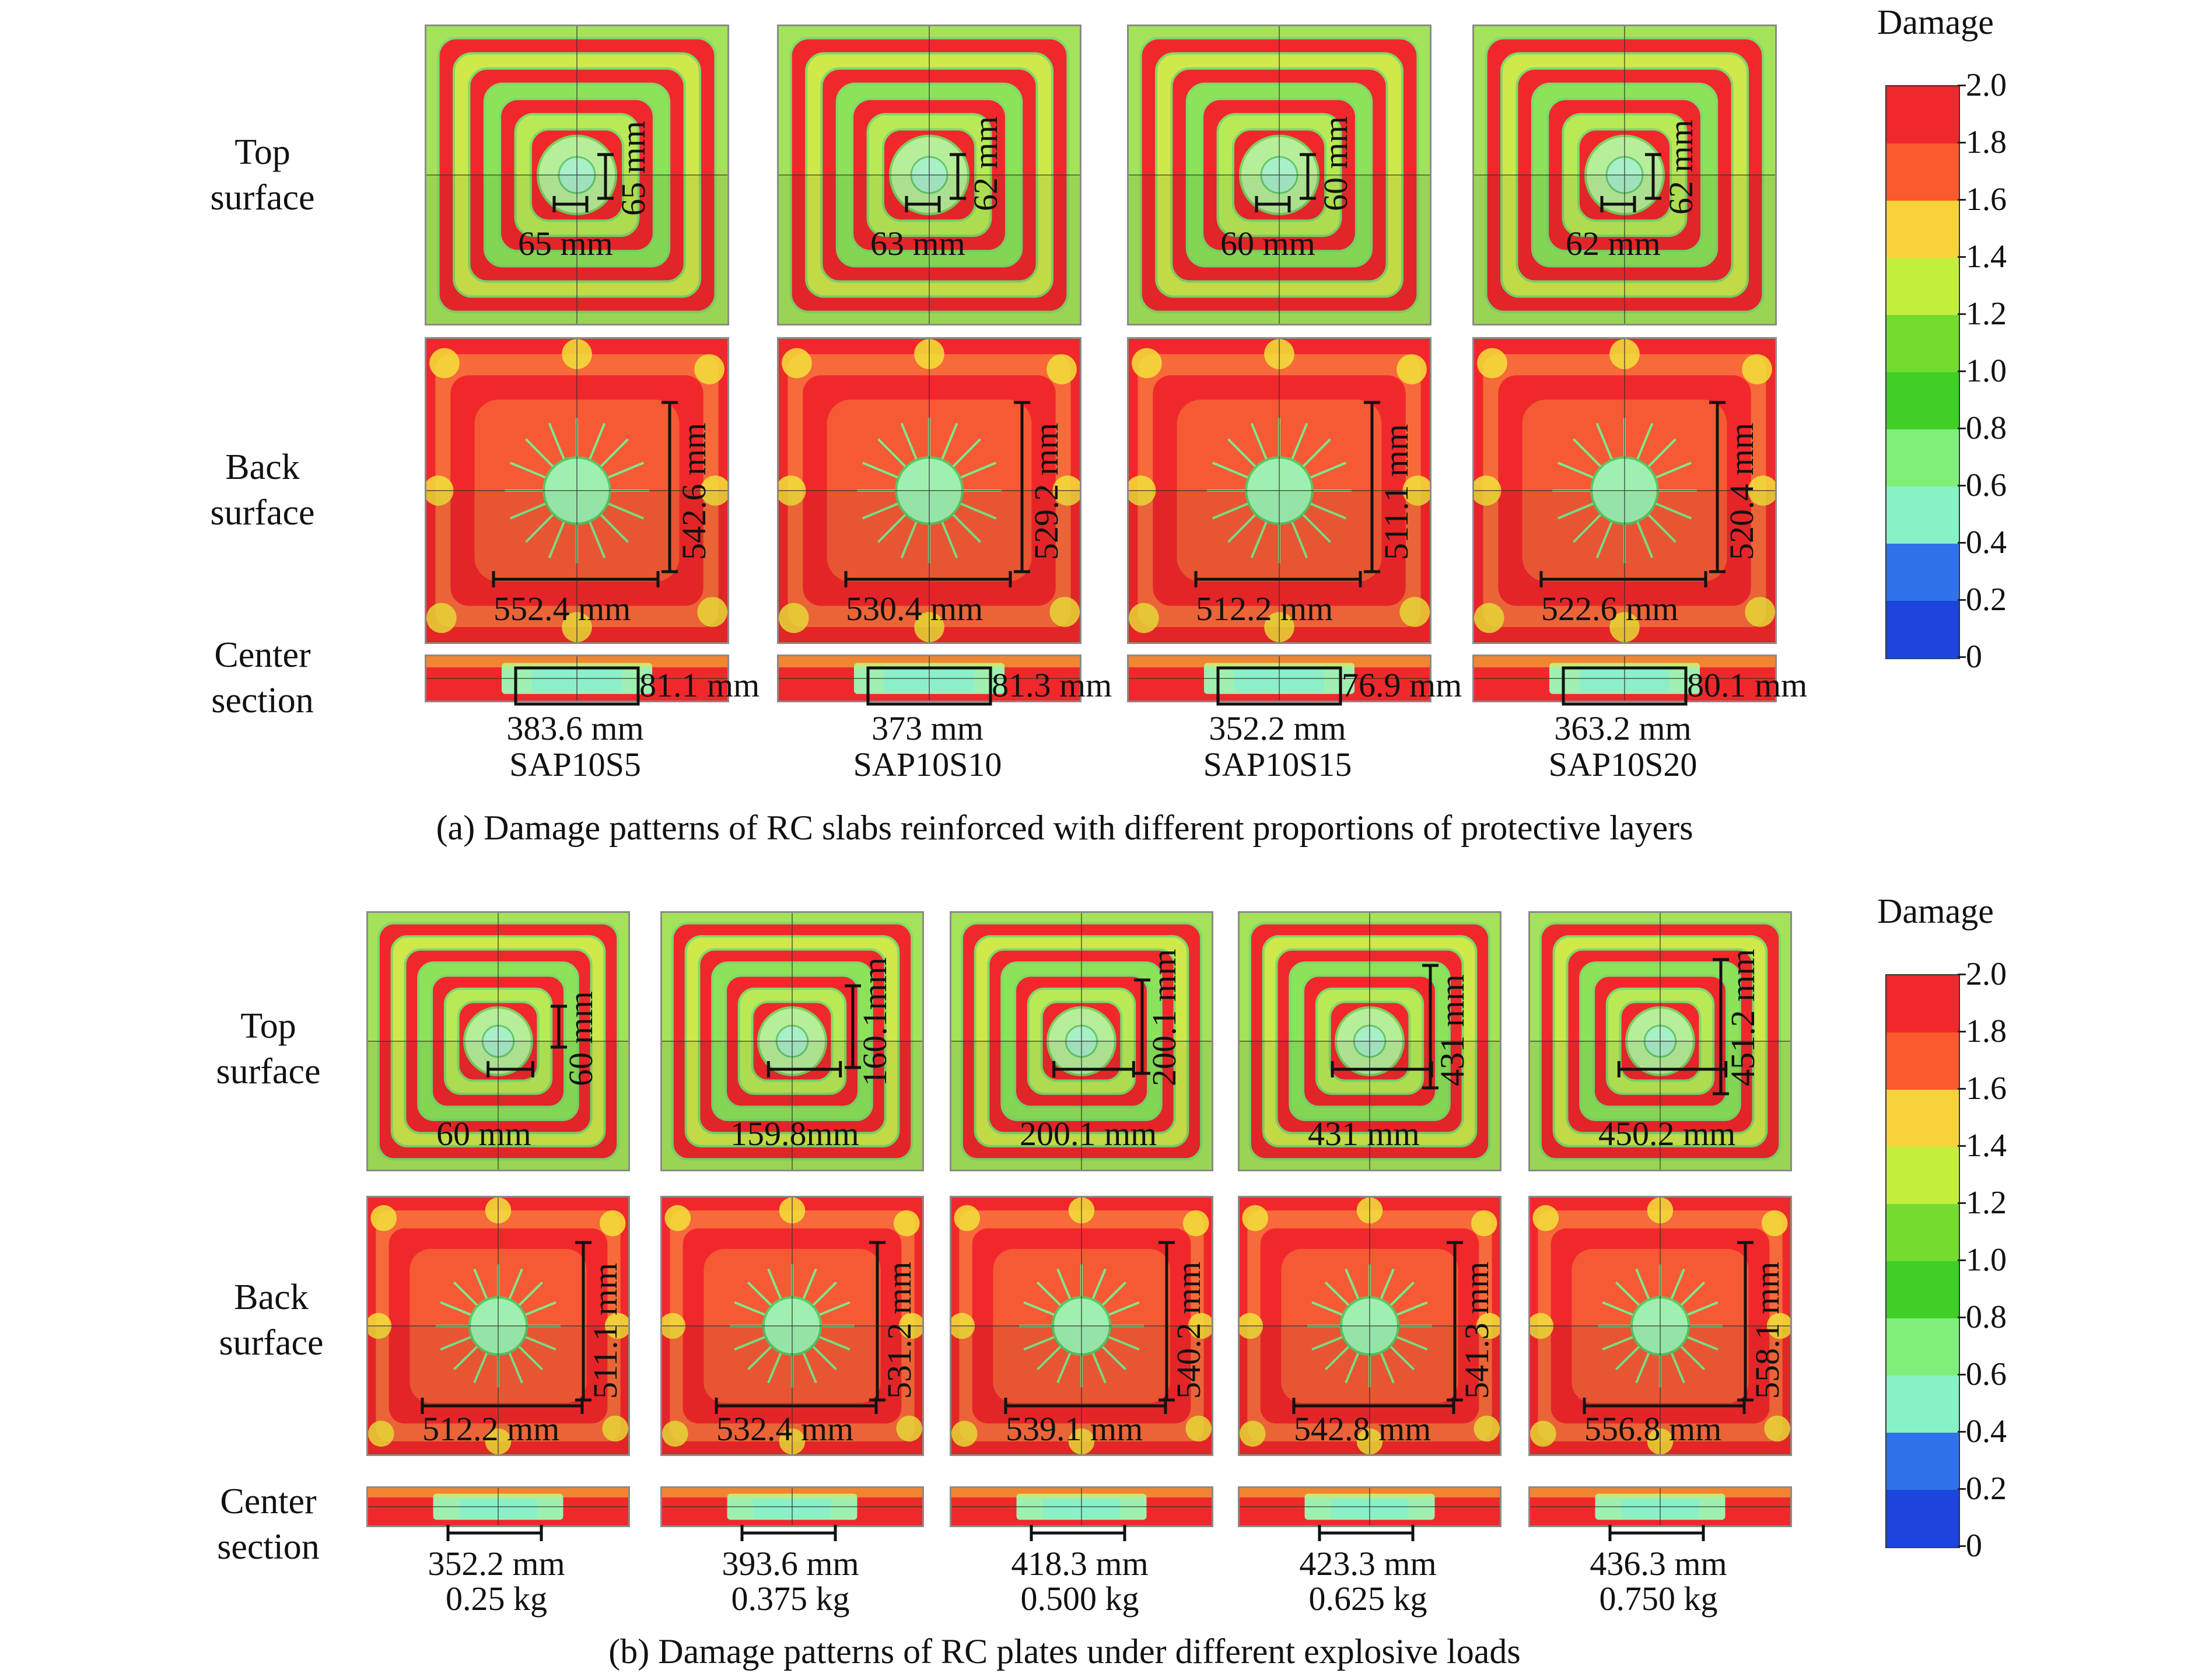 The height and width of the screenshot is (1680, 2205). Describe the element at coordinates (1986, 1203) in the screenshot. I see `colorbar-tick-label-b-5: 1.2` at that location.